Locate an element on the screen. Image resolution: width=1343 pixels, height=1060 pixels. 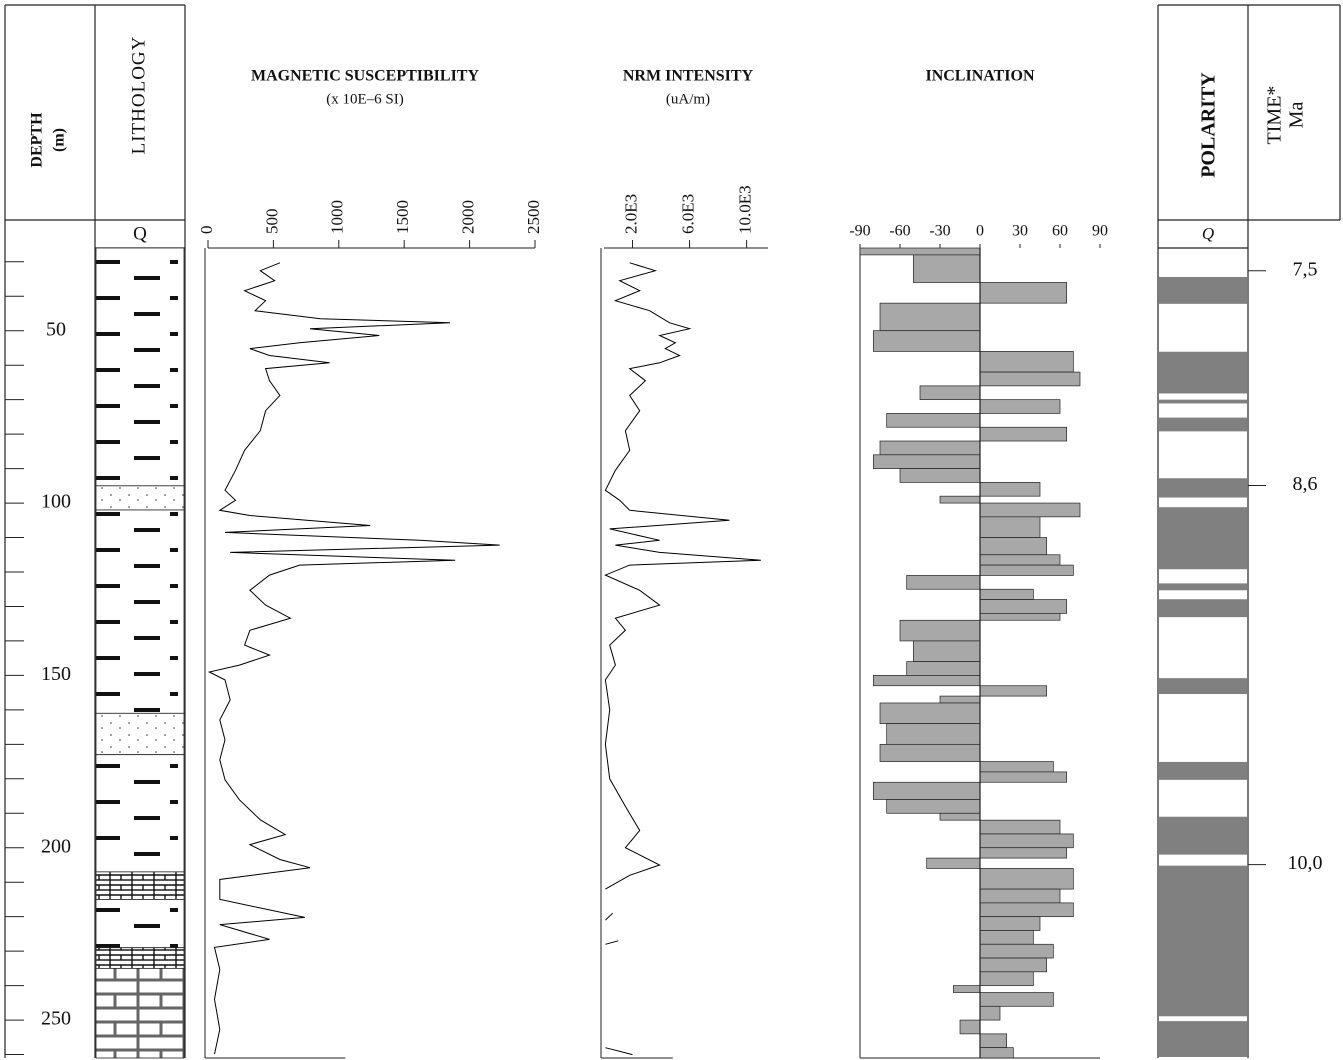
y-tick-label: 150 is located at coordinates (56, 674).